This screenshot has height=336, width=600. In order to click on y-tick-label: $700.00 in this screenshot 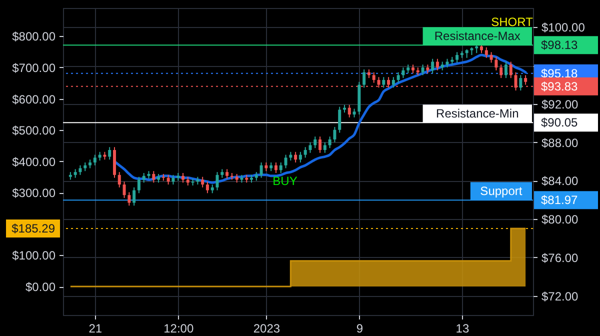, I will do `click(34, 67)`.